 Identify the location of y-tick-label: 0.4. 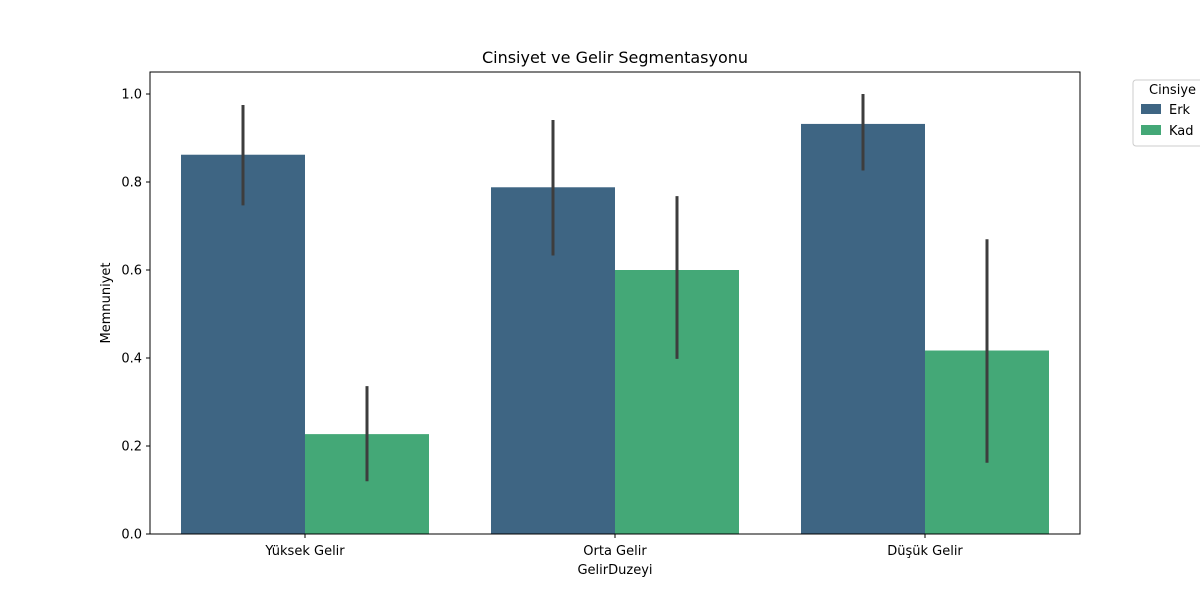
(131, 359).